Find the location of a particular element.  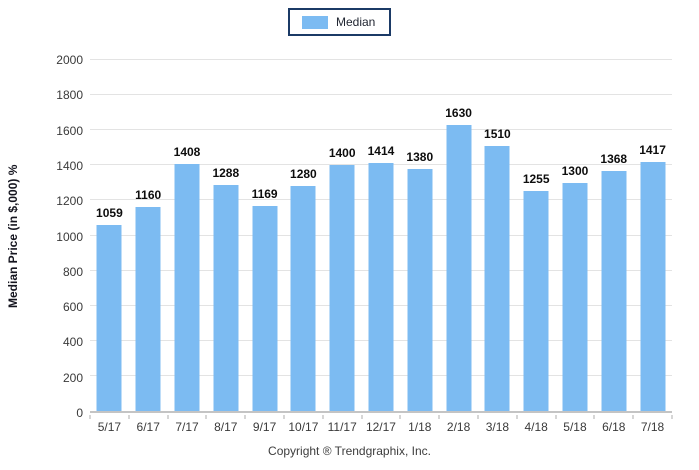

x-tick-label: 1/18 is located at coordinates (420, 427).